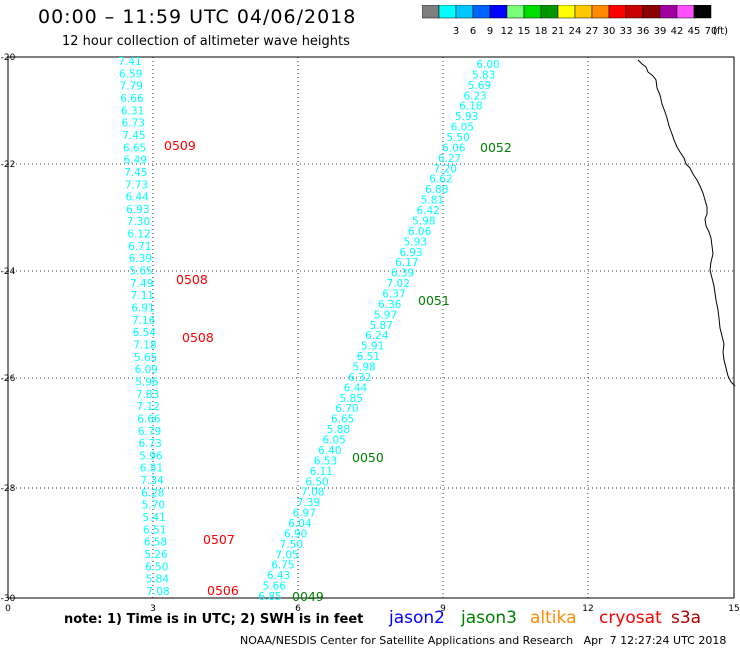 This screenshot has width=740, height=650. I want to click on swh-value-label: 5.65, so click(145, 358).